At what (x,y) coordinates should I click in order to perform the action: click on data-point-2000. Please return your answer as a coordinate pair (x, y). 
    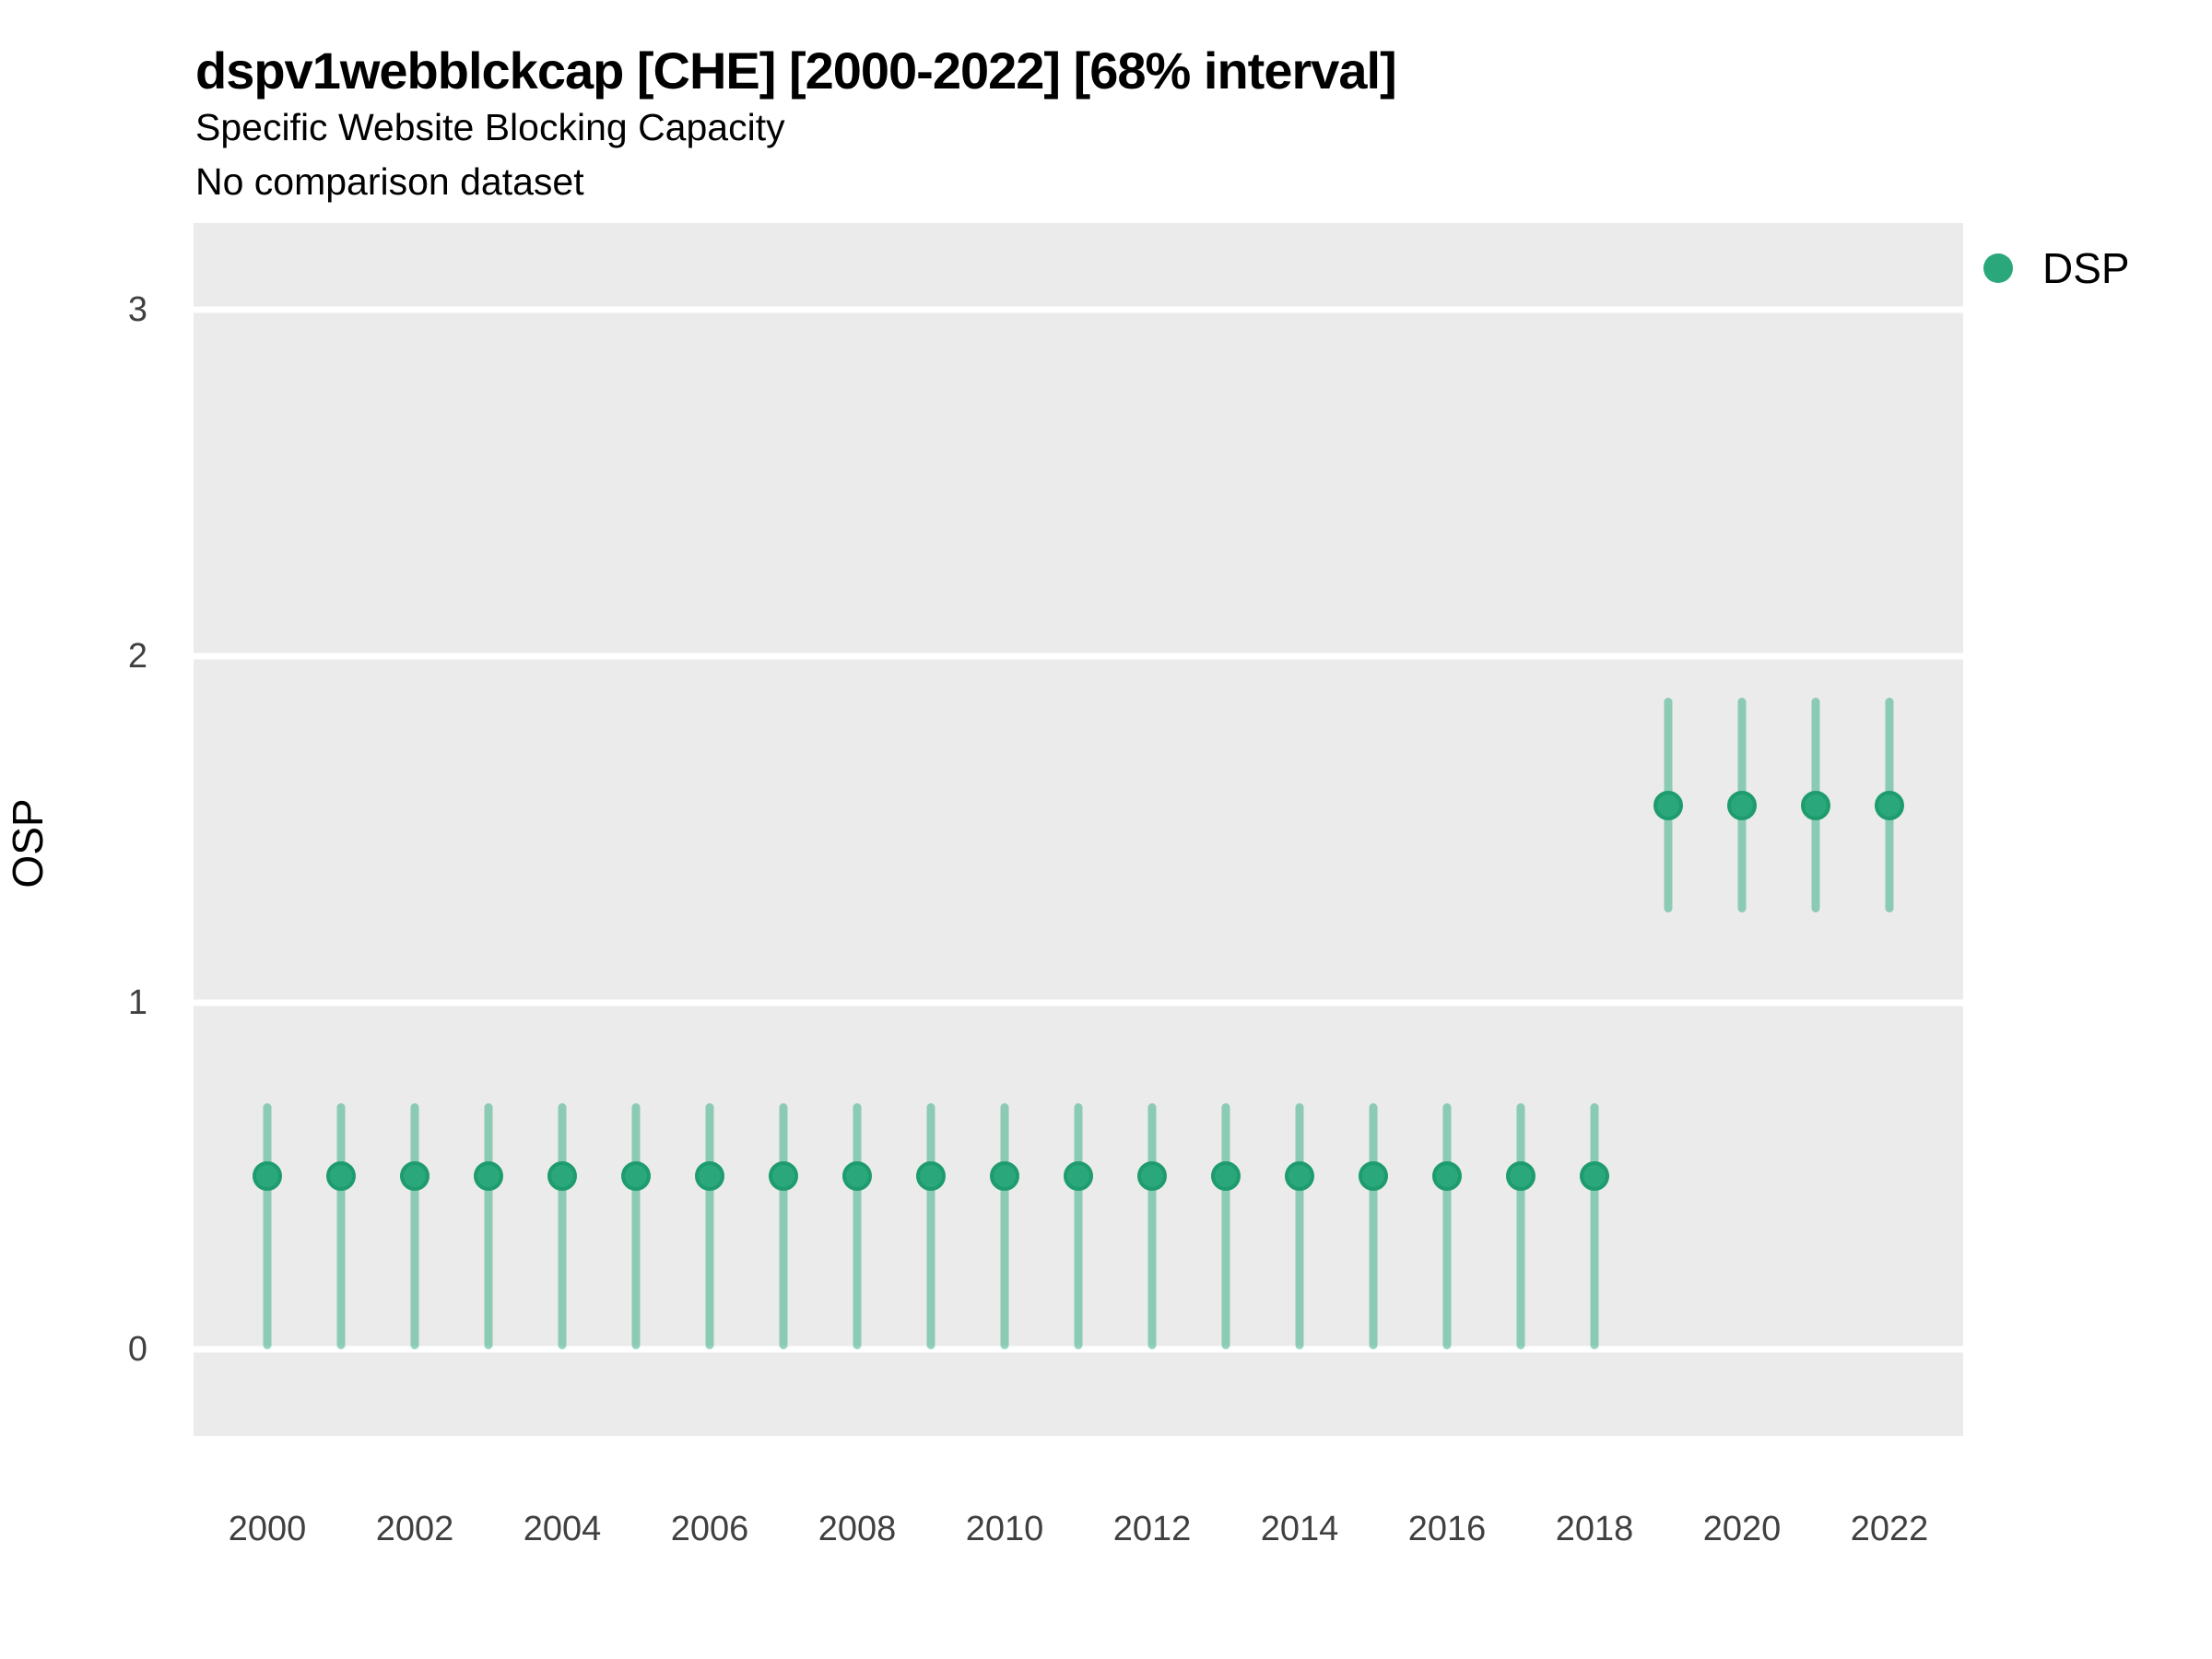
    Looking at the image, I should click on (267, 1176).